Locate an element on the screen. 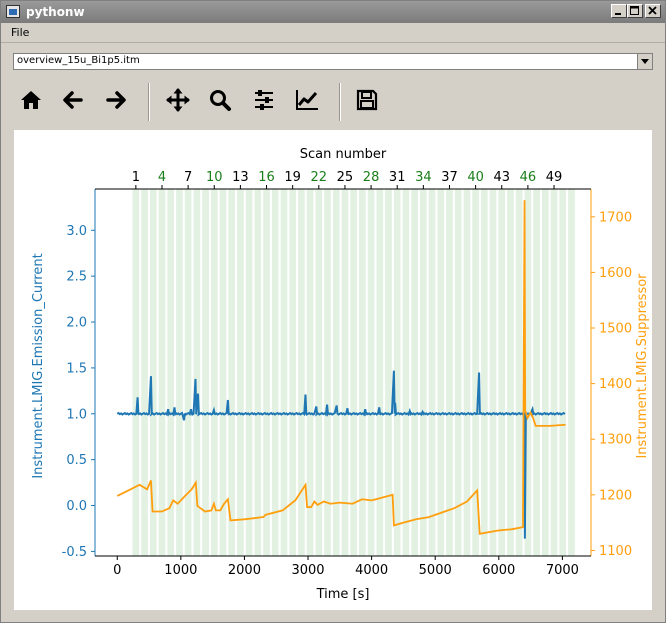 Image resolution: width=666 pixels, height=623 pixels. forward-arrow-icon is located at coordinates (116, 100).